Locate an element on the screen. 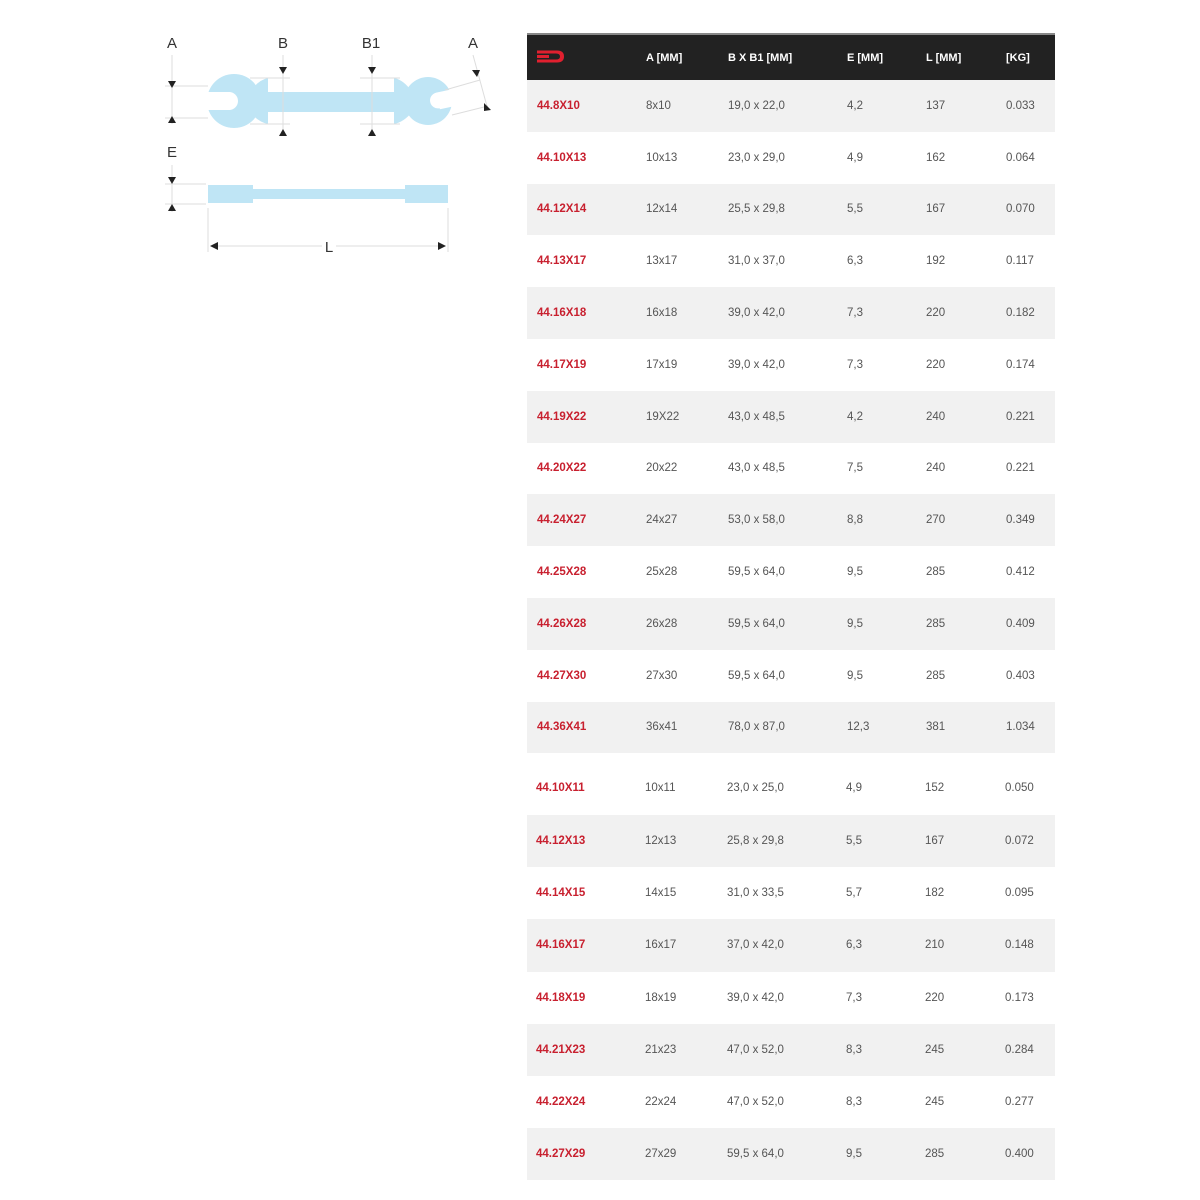 The width and height of the screenshot is (1200, 1200). cell-weight-kg: 0.148 is located at coordinates (1019, 945).